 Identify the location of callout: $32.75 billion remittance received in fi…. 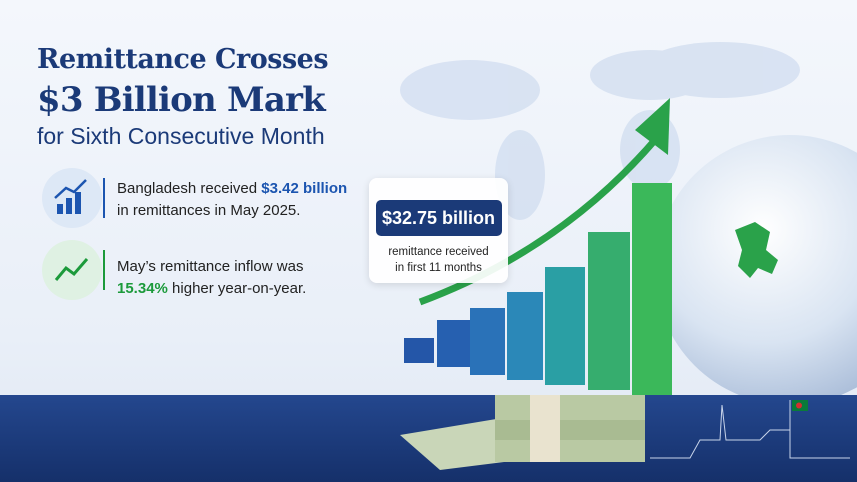
(438, 230).